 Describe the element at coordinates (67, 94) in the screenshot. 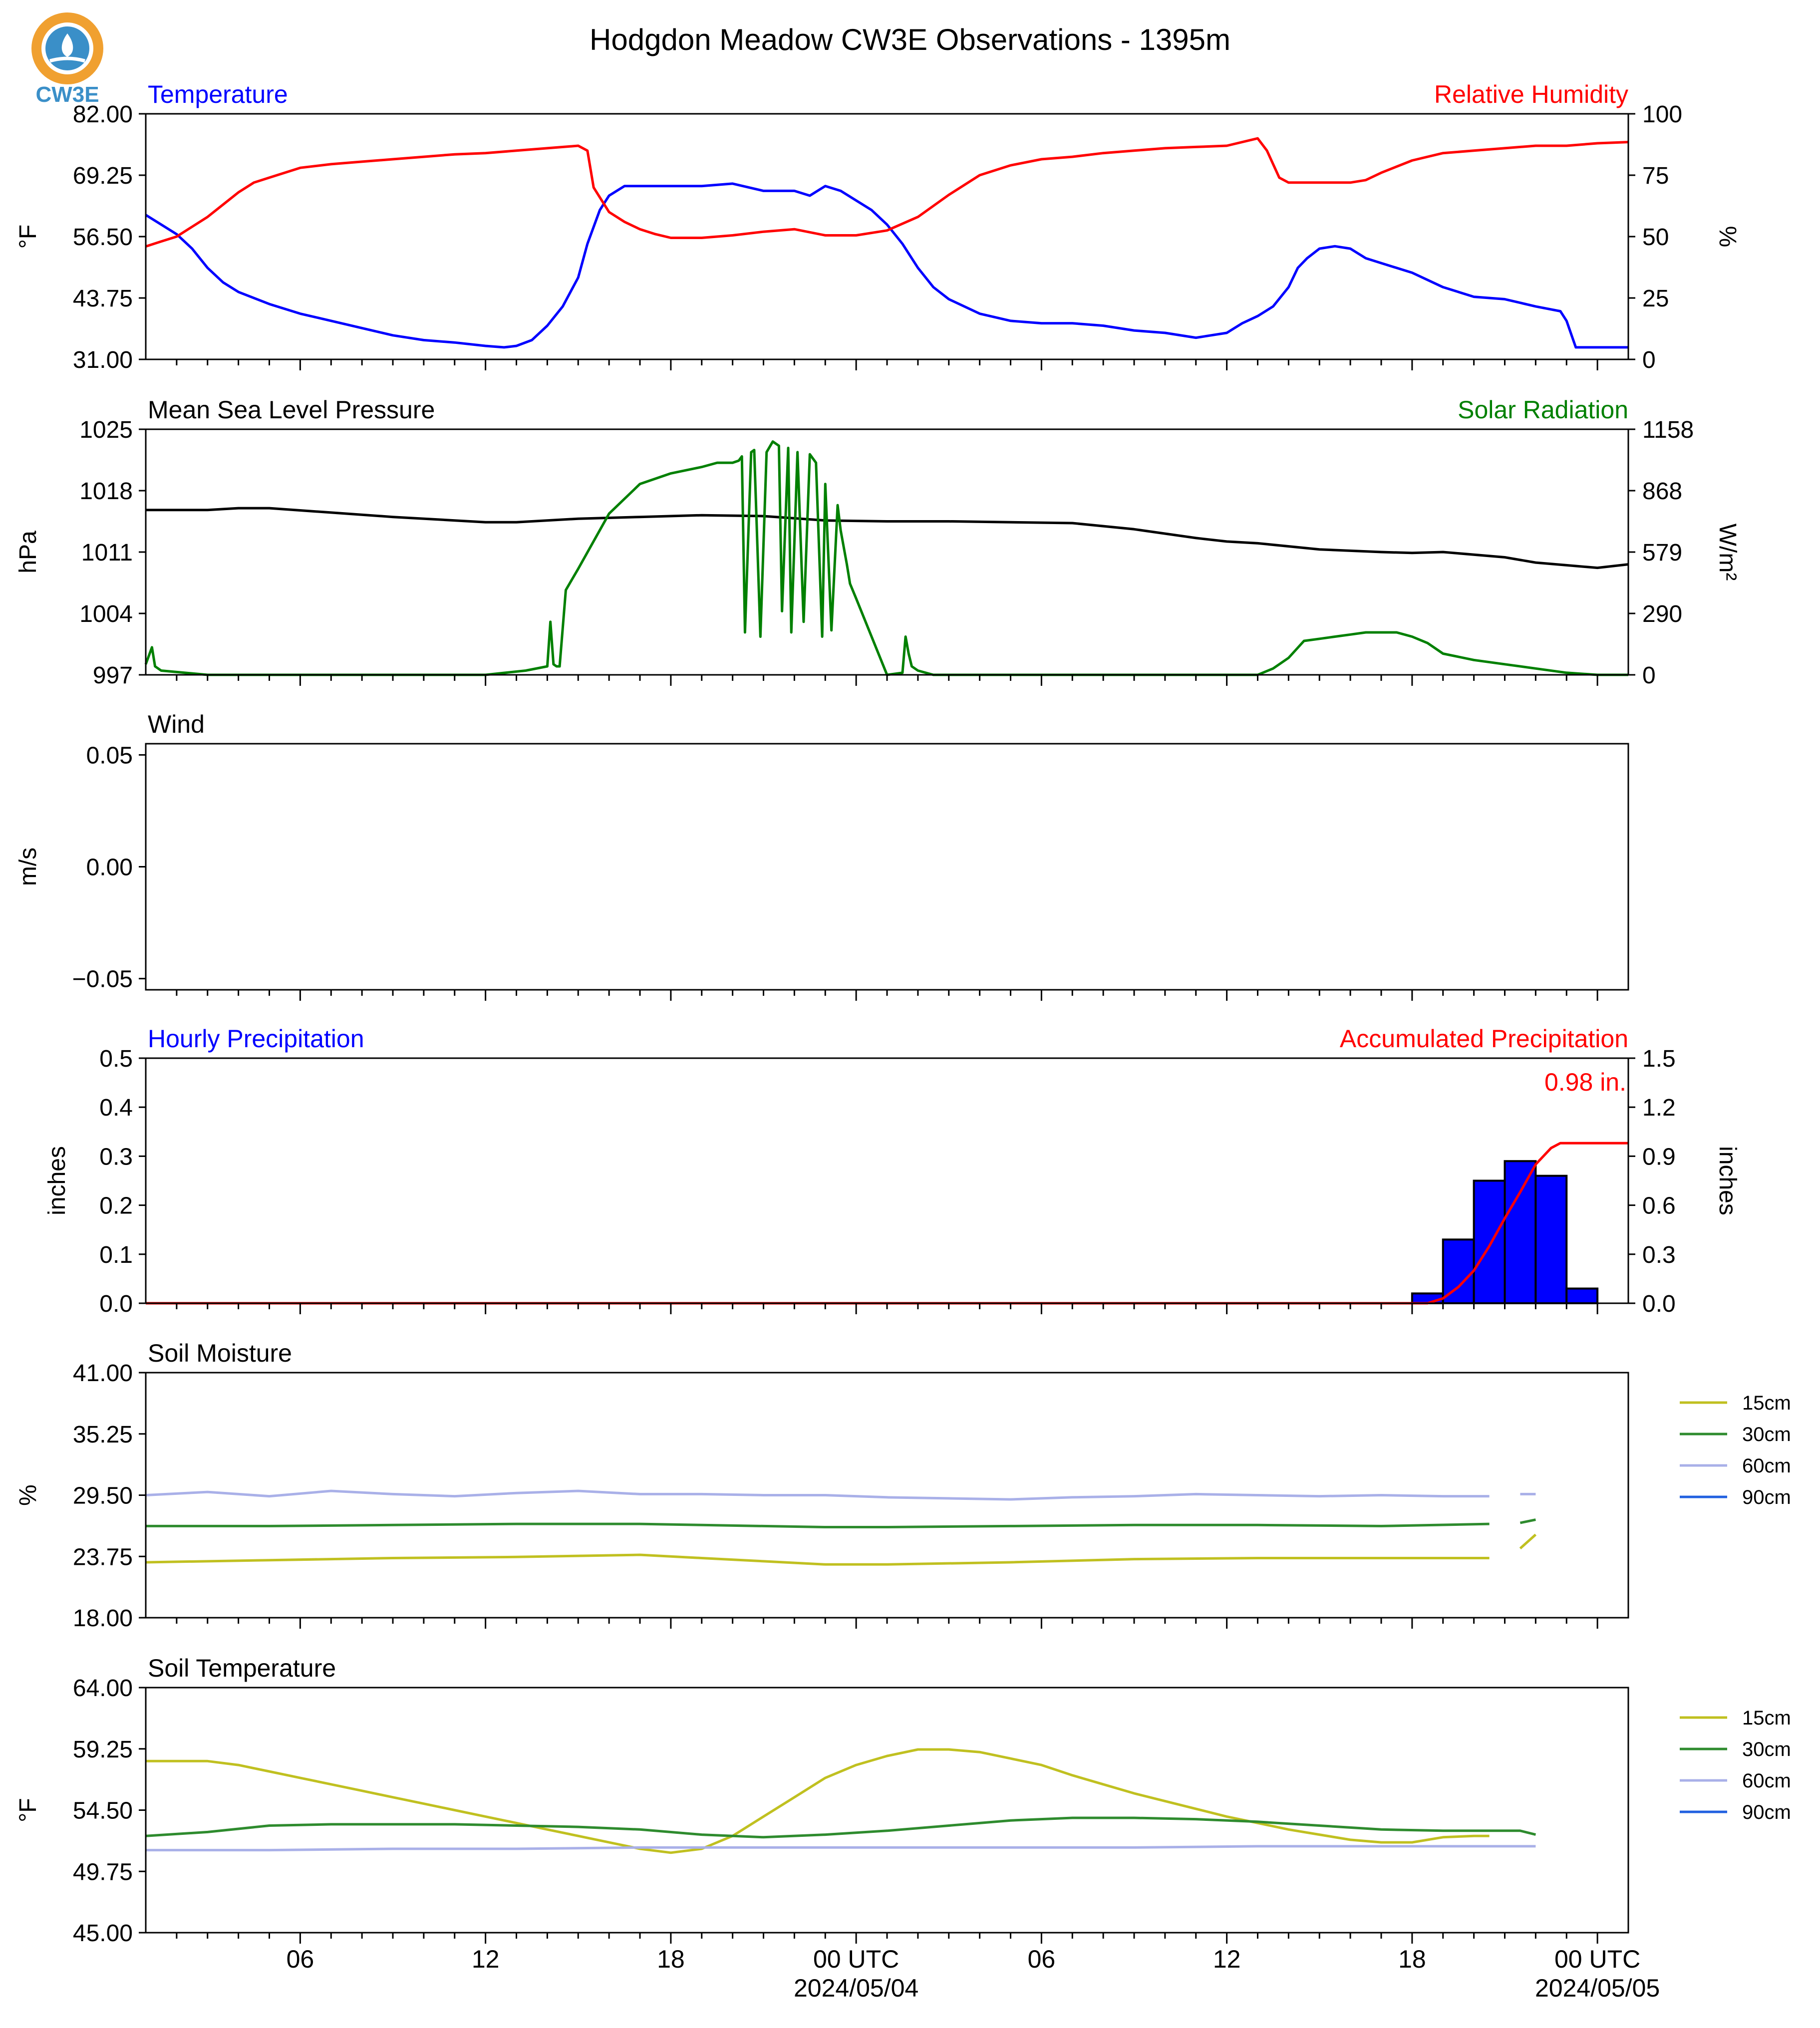

I see `svg-text: CW3E` at that location.